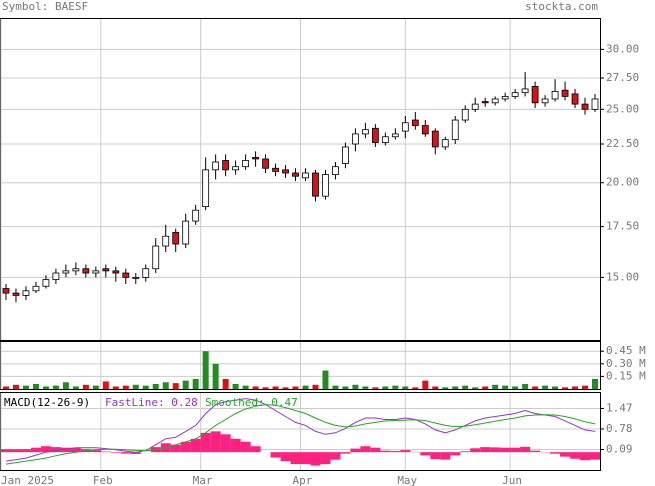 This screenshot has height=486, width=655. I want to click on x-tick-label: Apr, so click(303, 480).